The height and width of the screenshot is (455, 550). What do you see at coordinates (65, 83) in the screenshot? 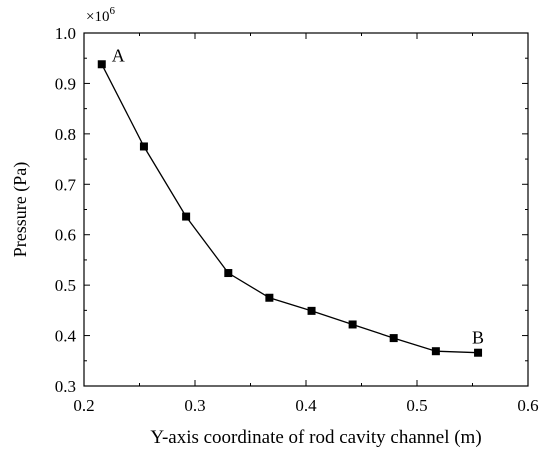
I see `y-tick-label: 0.9` at bounding box center [65, 83].